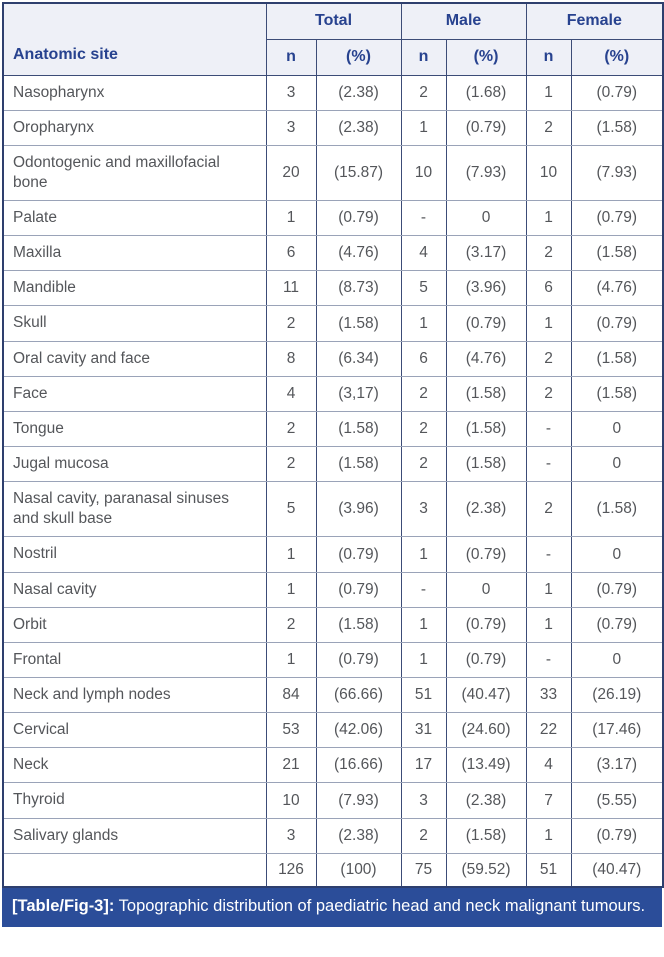 This screenshot has height=957, width=664. Describe the element at coordinates (358, 393) in the screenshot. I see `value-cell: (3,17)` at that location.